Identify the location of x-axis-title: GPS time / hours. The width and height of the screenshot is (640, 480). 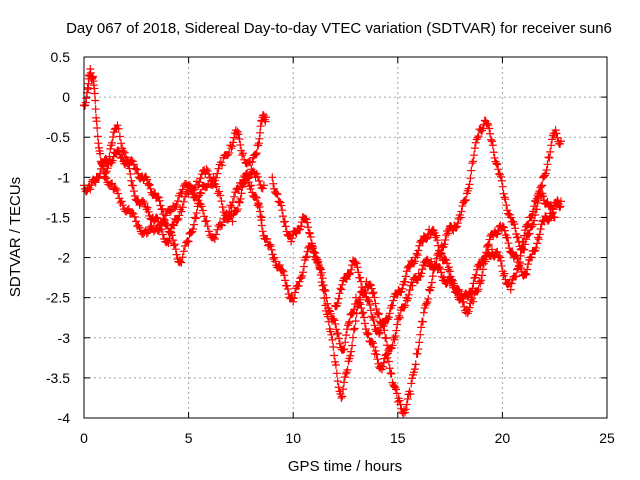
(345, 466).